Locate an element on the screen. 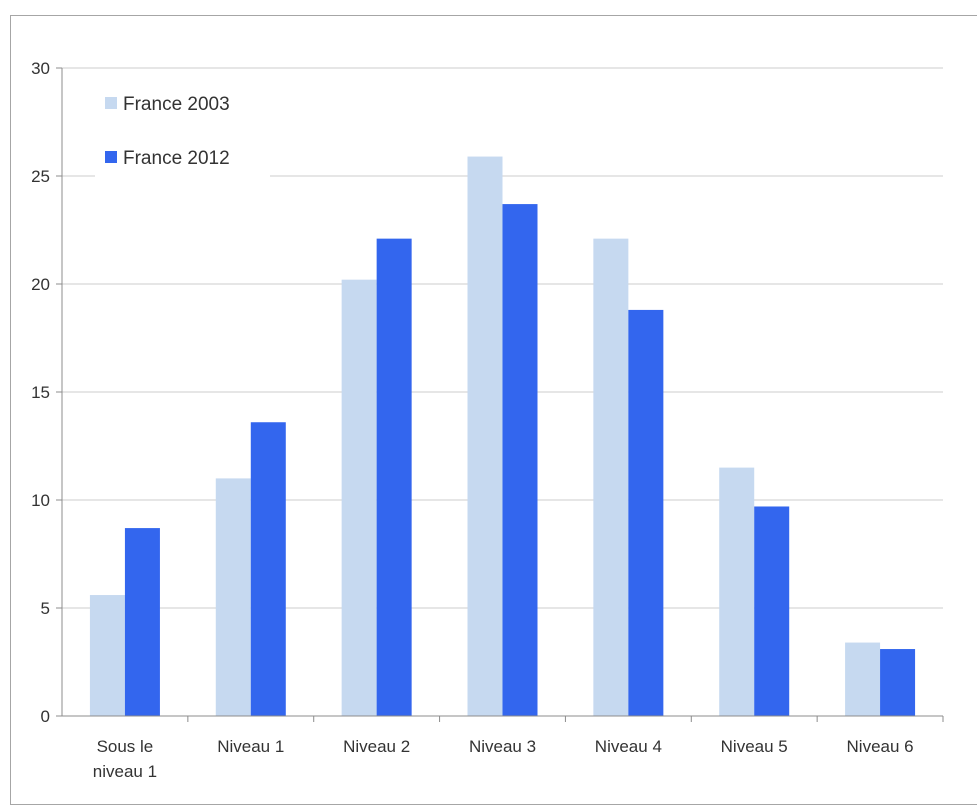  x-tick-label: Niveau 5 is located at coordinates (754, 746).